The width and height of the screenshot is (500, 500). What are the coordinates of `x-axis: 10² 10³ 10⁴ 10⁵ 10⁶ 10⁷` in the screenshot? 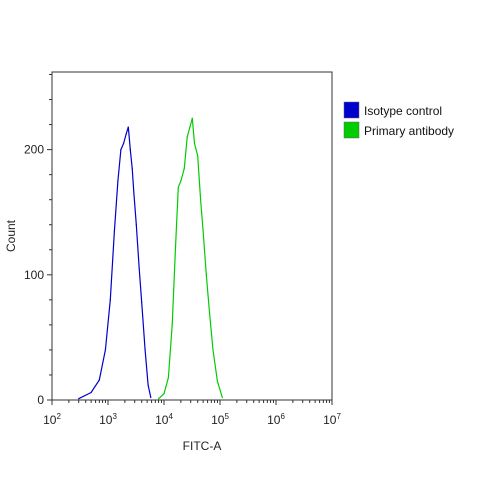 It's located at (192, 413).